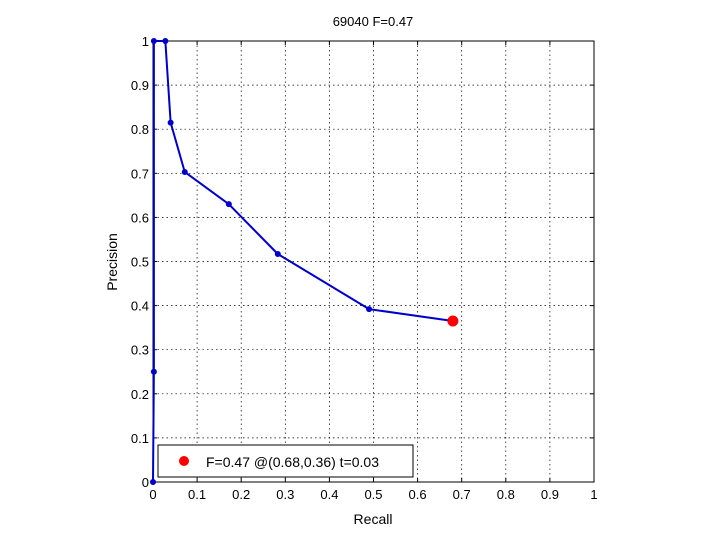 This screenshot has height=540, width=720. What do you see at coordinates (152, 494) in the screenshot?
I see `x-tick-label: 0` at bounding box center [152, 494].